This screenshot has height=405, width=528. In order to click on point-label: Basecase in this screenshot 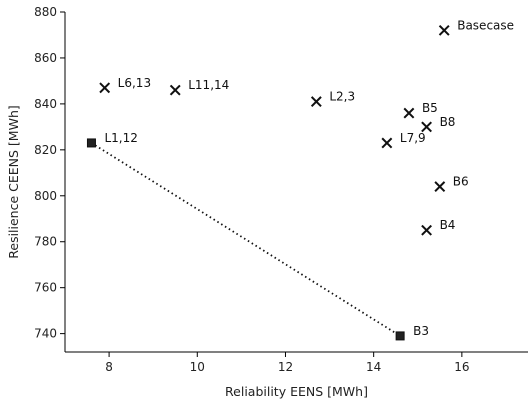, I will do `click(485, 25)`.